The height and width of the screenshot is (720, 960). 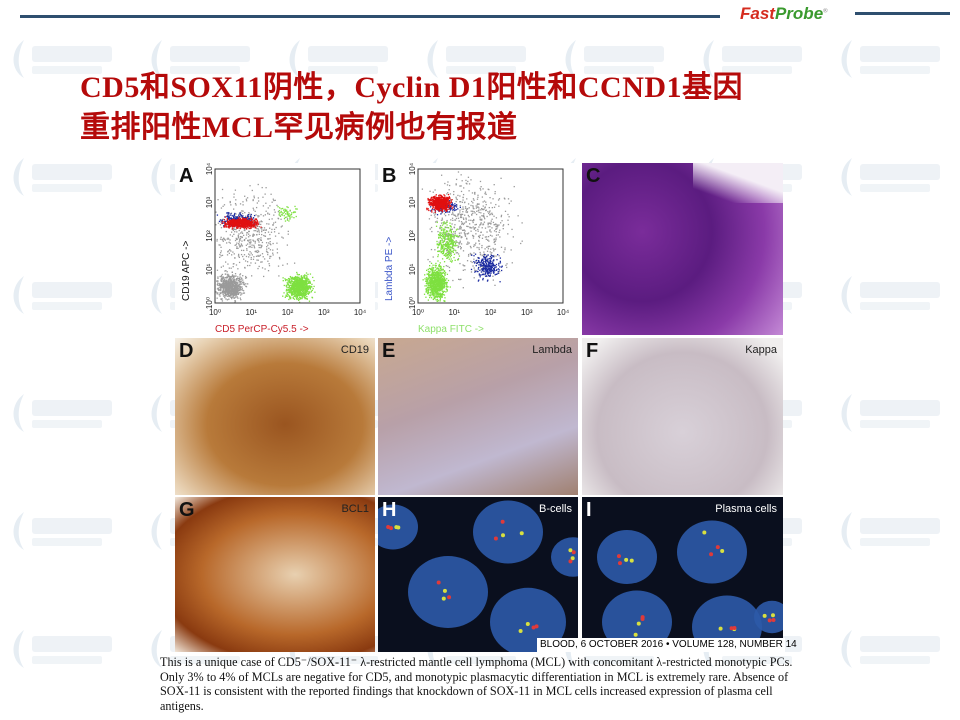 What do you see at coordinates (18, 649) in the screenshot?
I see `watermark-logo-mark` at bounding box center [18, 649].